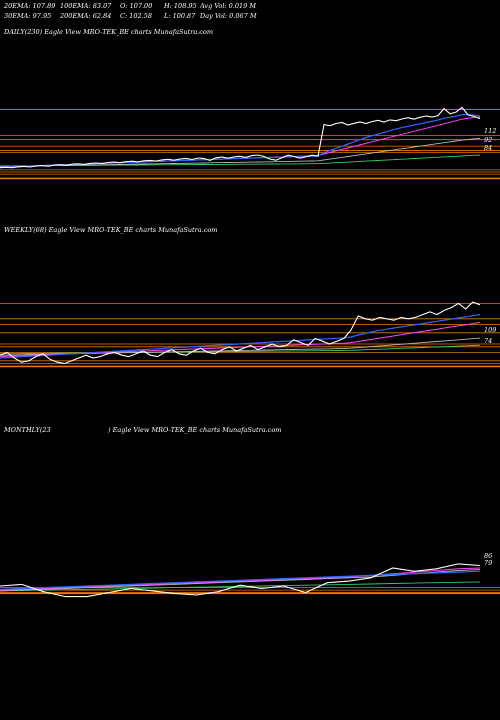 The width and height of the screenshot is (500, 720). What do you see at coordinates (27, 430) in the screenshot?
I see `monthly-title-prefix: MONTHLY(23` at bounding box center [27, 430].